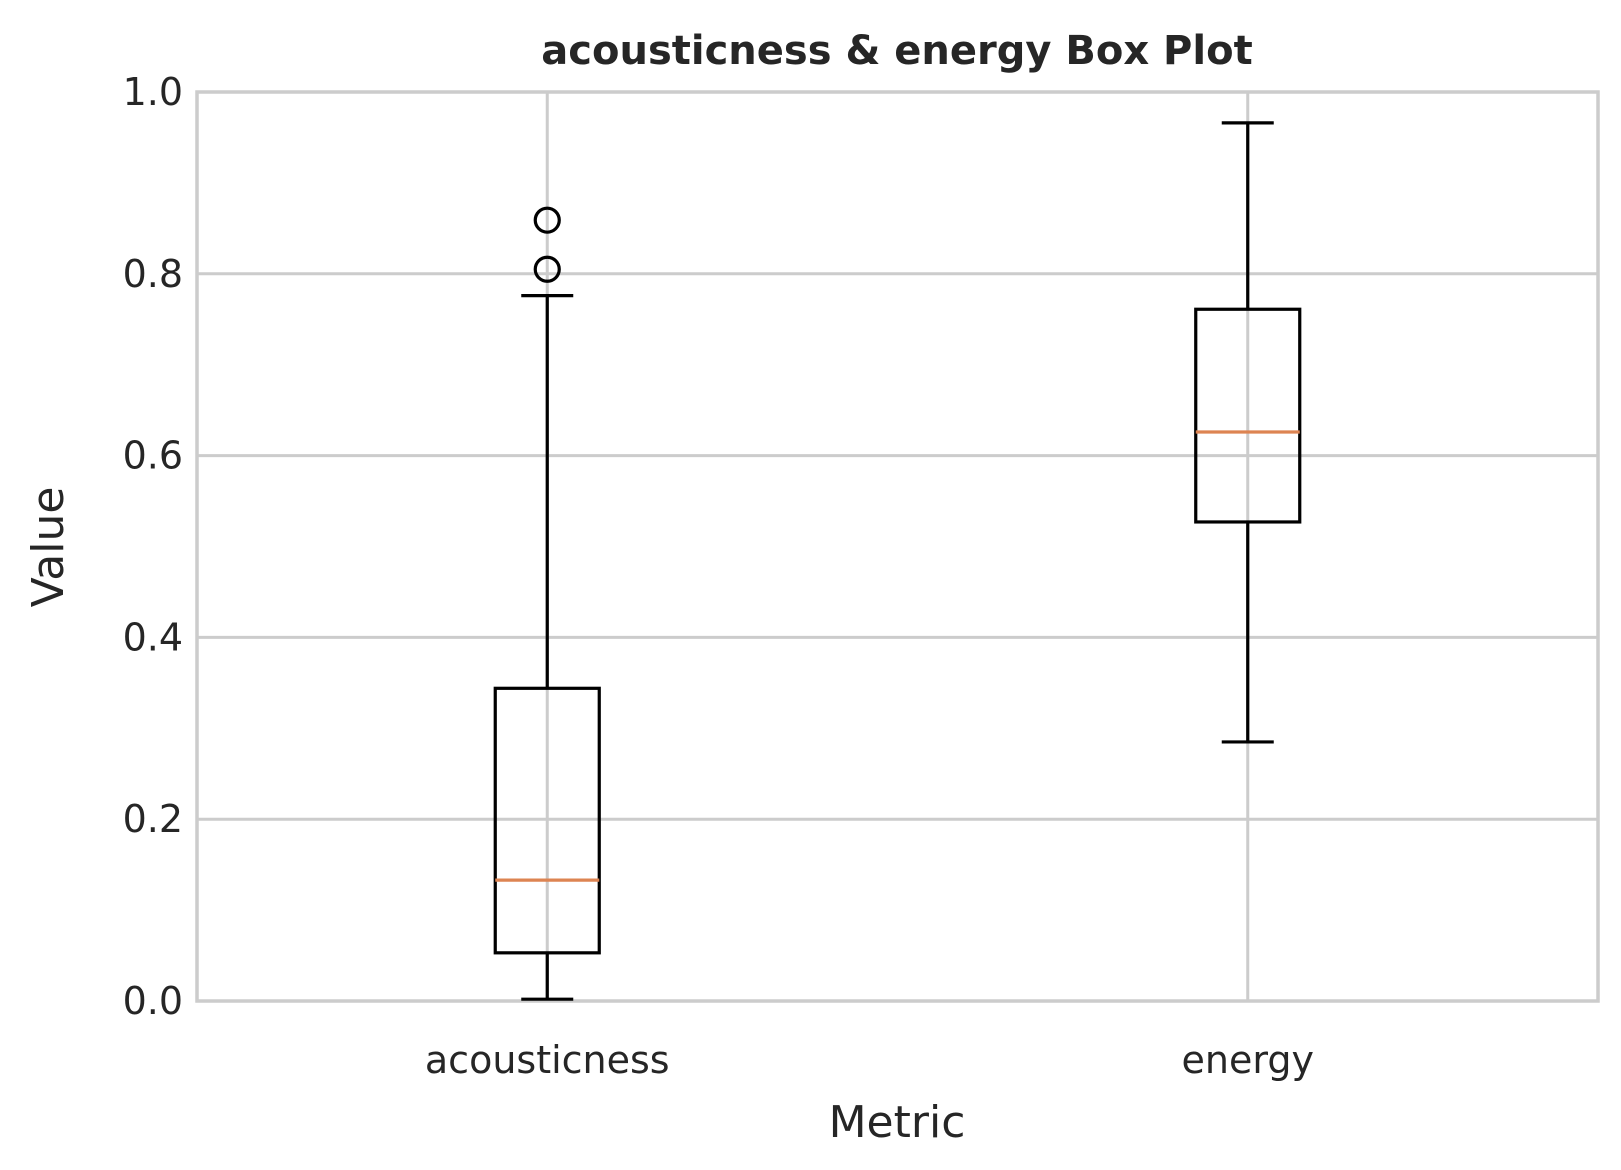  Describe the element at coordinates (547, 603) in the screenshot. I see `box-acousticness` at that location.